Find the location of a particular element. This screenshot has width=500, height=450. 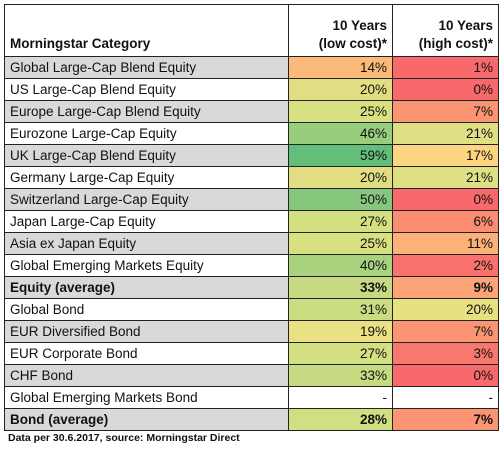

low-cost-column-header: 10 Years (low cost)* is located at coordinates (340, 30).